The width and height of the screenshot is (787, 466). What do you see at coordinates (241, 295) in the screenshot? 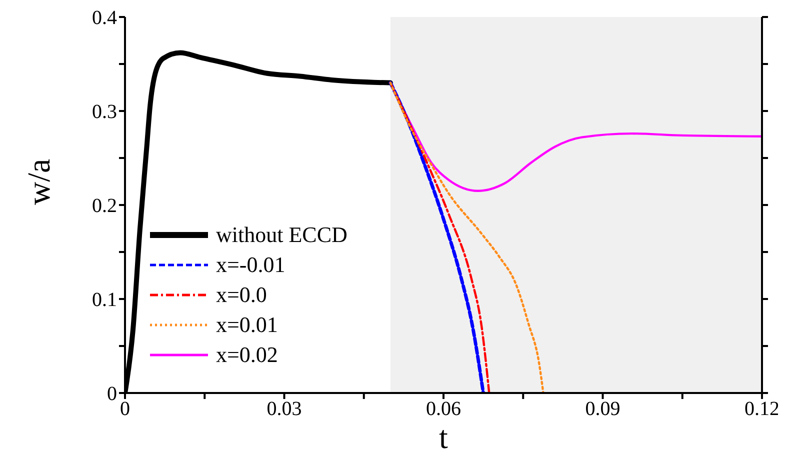
I see `legend-label: x=0.0` at bounding box center [241, 295].